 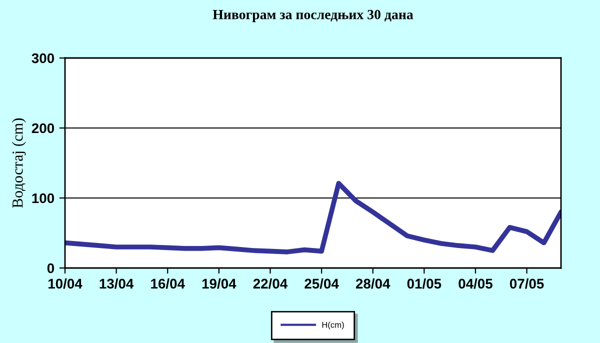 I want to click on y-axis-title: Водостај (cm), so click(x=19, y=163).